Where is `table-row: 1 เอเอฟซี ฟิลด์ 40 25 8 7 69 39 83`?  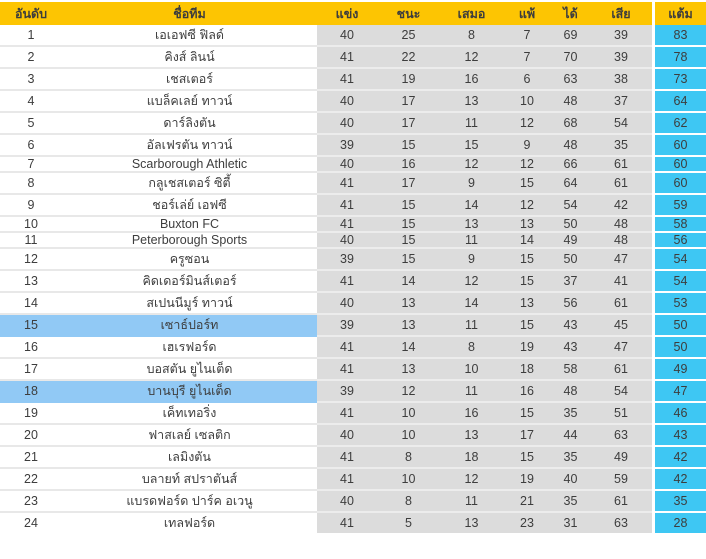
table-row: 1 เอเอฟซี ฟิลด์ 40 25 8 7 69 39 83 is located at coordinates (353, 36).